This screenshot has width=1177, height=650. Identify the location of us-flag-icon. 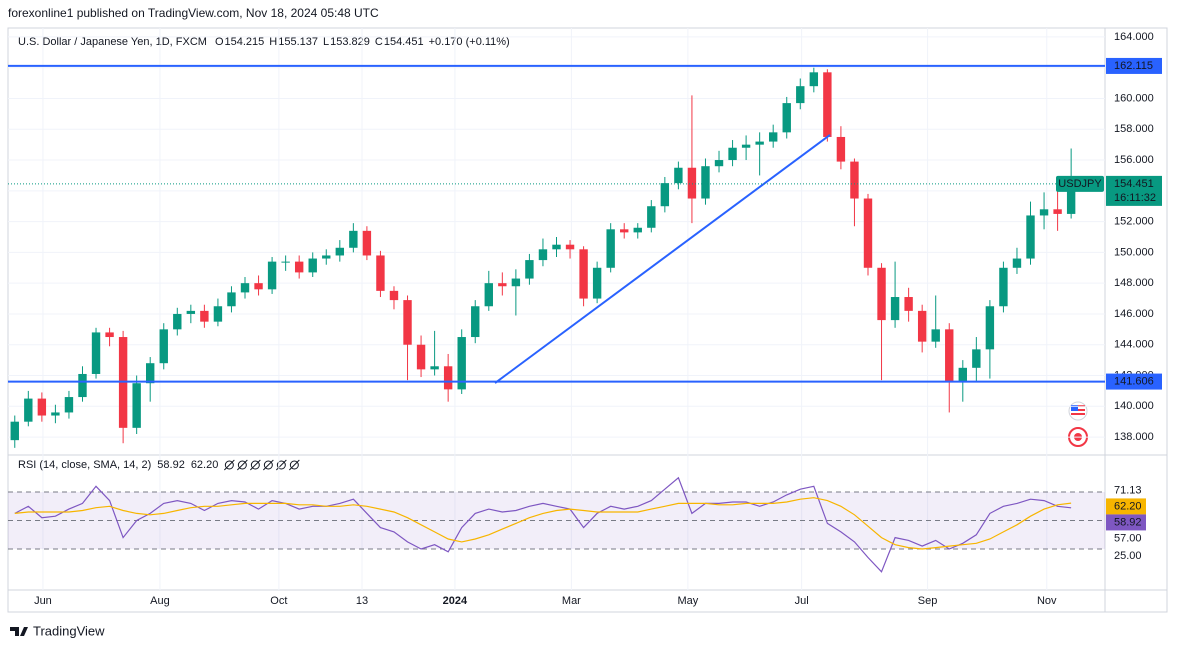
(1078, 411).